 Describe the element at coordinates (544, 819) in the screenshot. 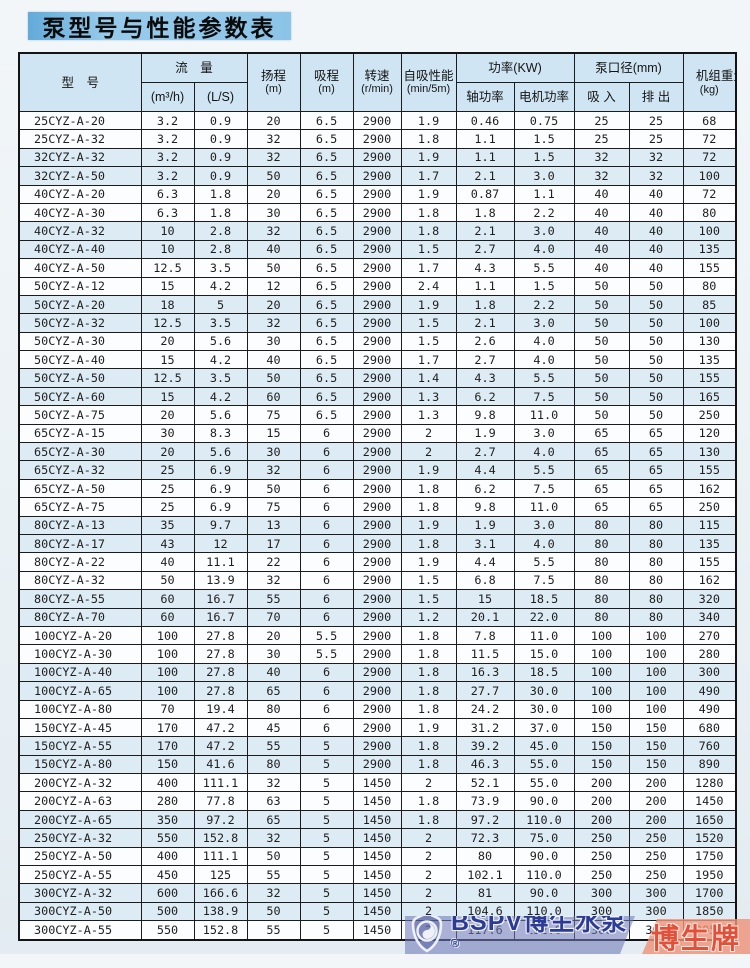

I see `value-cell: 110.0` at that location.